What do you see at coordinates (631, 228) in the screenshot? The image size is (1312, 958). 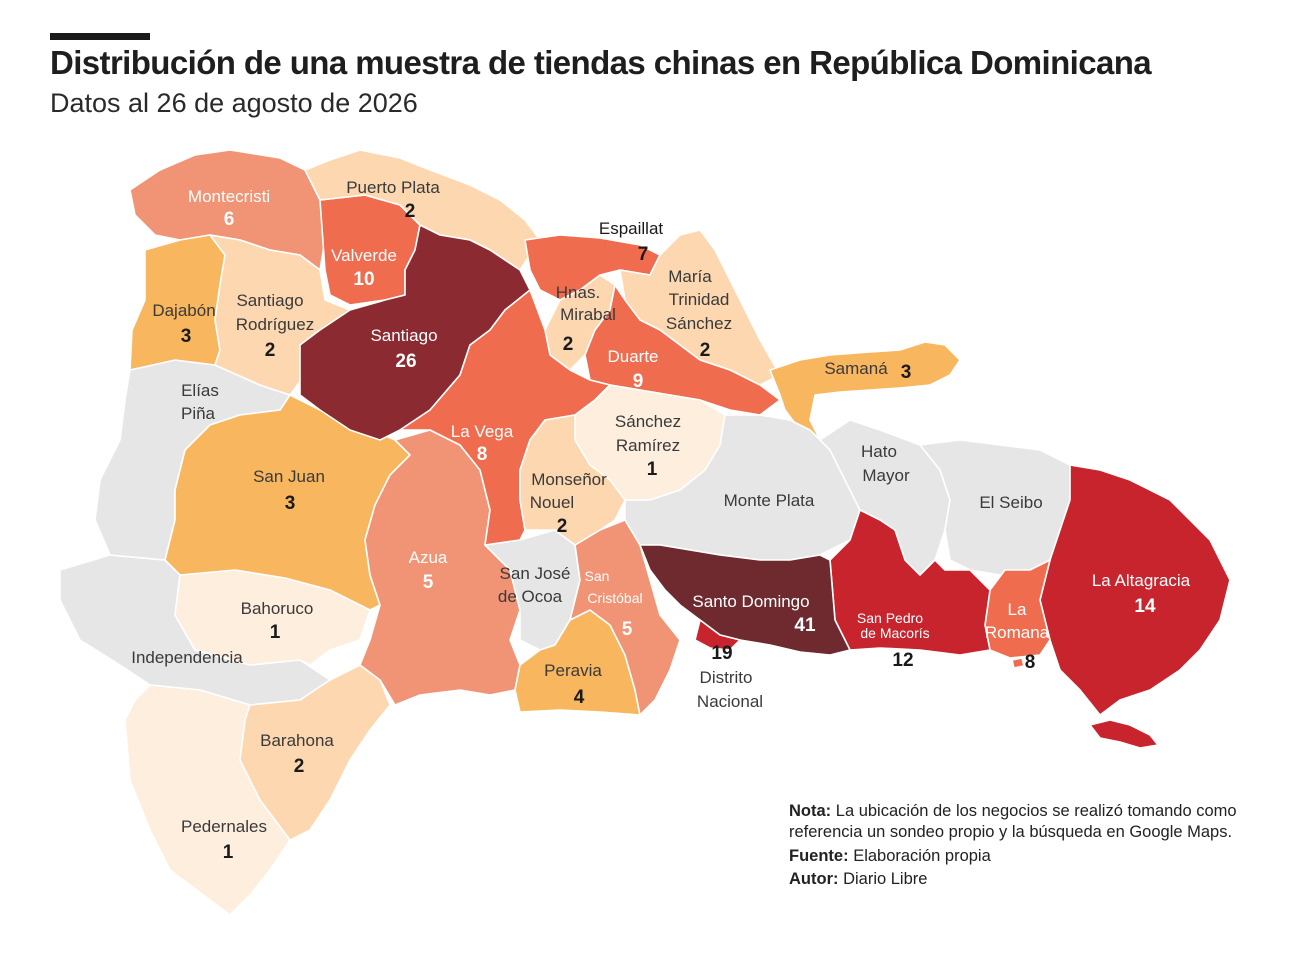 I see `label-espaillat: Espaillat` at bounding box center [631, 228].